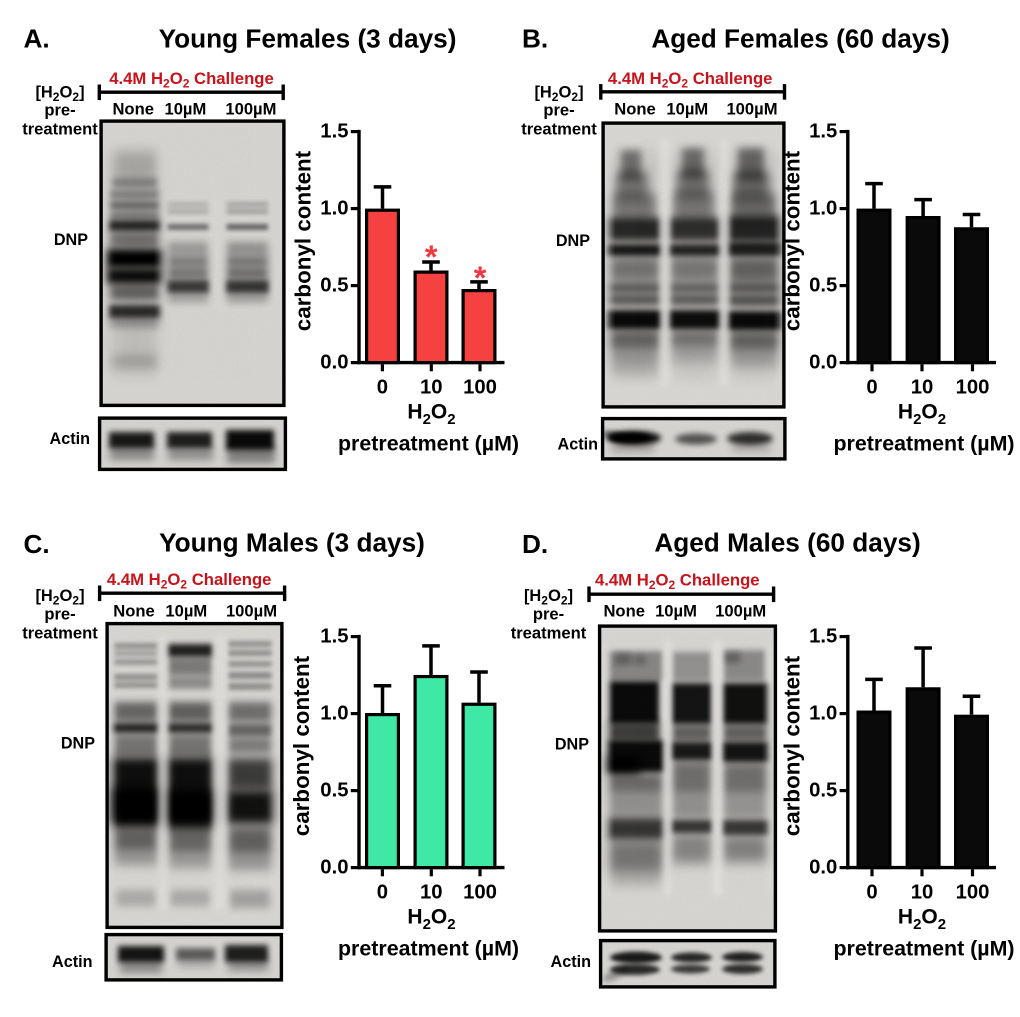 The image size is (1020, 1017). What do you see at coordinates (800, 39) in the screenshot?
I see `svg-text: Aged Females (60 days)` at bounding box center [800, 39].